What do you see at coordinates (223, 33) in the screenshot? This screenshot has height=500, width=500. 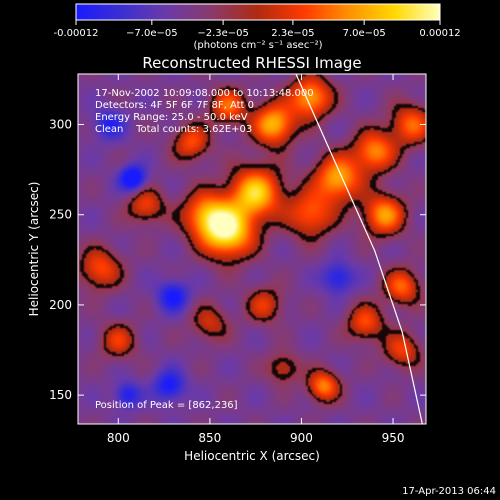 I see `colorbar-tick-label: −2.3e−05` at bounding box center [223, 33].